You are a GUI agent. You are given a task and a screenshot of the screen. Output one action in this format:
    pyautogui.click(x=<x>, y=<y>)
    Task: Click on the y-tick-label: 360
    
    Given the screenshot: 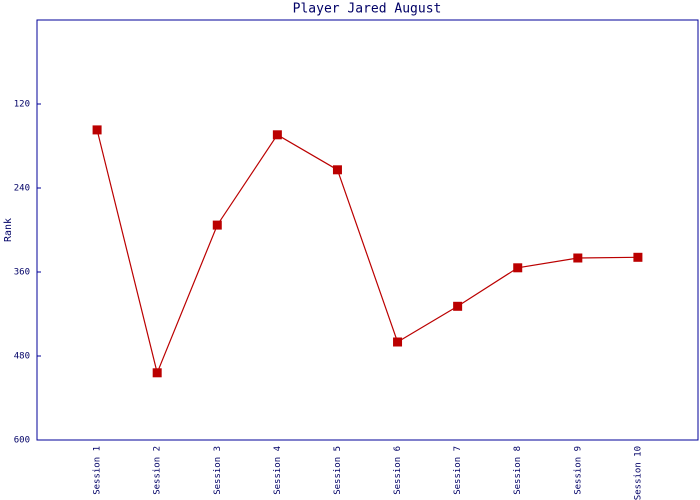 What is the action you would take?
    pyautogui.click(x=22, y=273)
    